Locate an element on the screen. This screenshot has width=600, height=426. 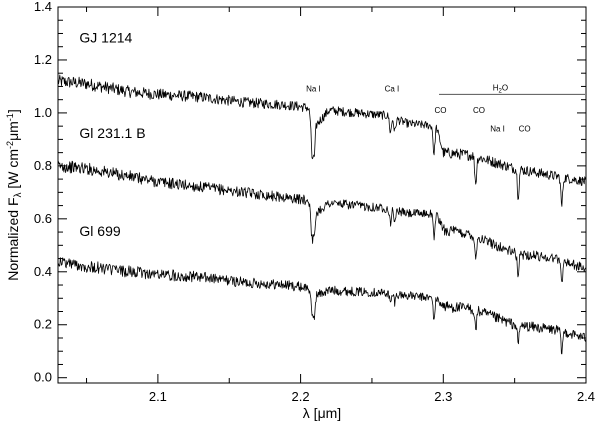
y-tick-label: 0.0 is located at coordinates (43, 377).